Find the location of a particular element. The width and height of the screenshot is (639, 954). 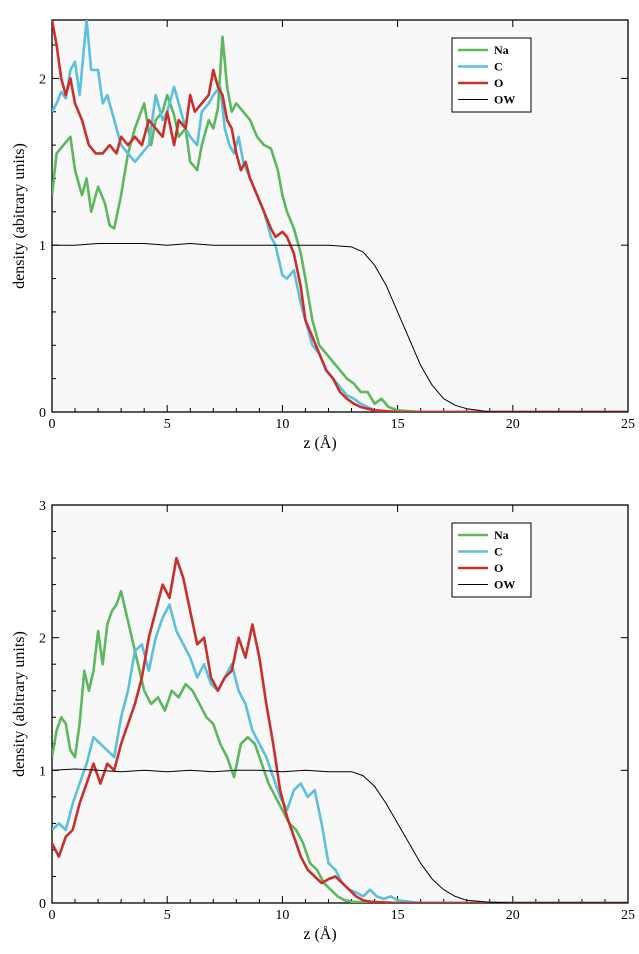

y-tick-label: 3 is located at coordinates (42, 506).